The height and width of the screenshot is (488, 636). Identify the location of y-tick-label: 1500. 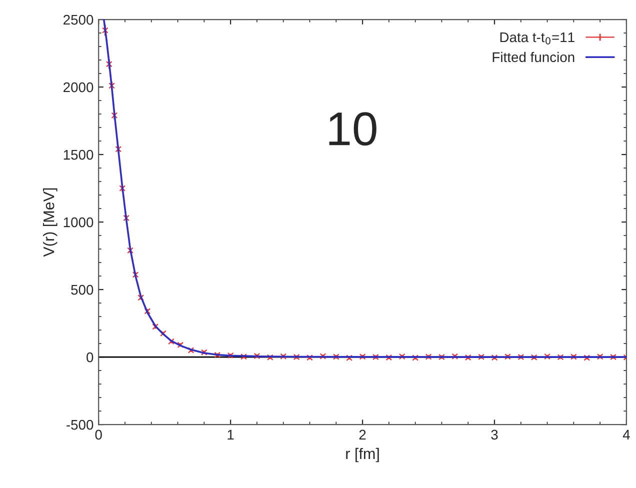
(79, 155).